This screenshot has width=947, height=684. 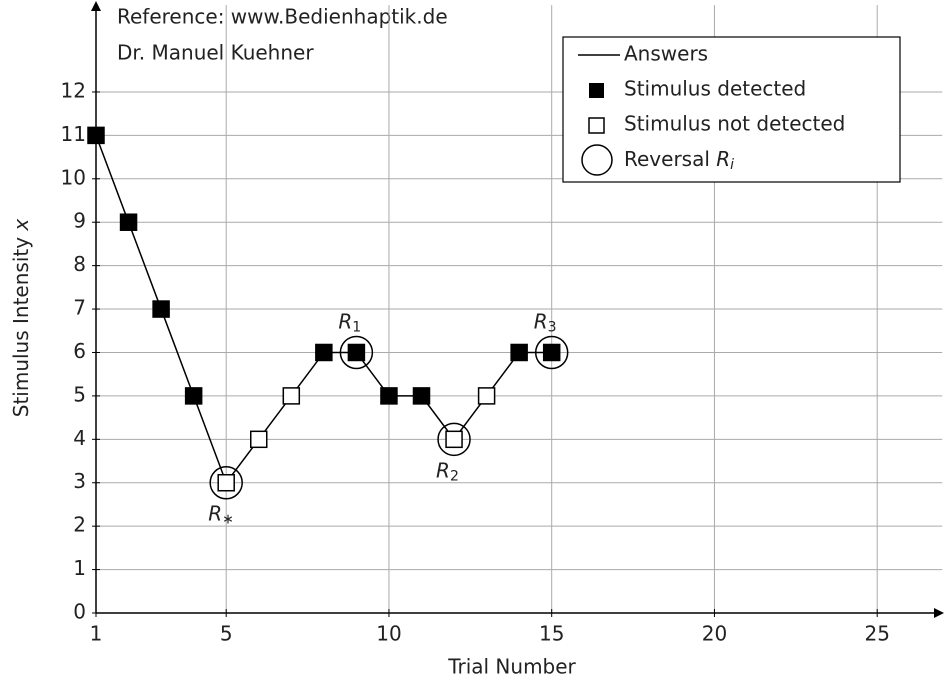 What do you see at coordinates (79, 221) in the screenshot?
I see `y-tick-label: 9` at bounding box center [79, 221].